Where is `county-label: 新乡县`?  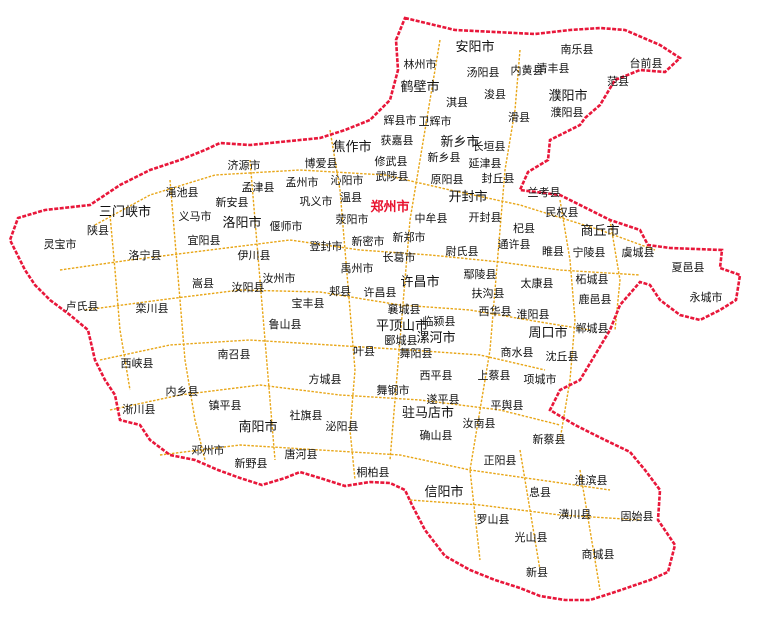
county-label: 新乡县 is located at coordinates (444, 157).